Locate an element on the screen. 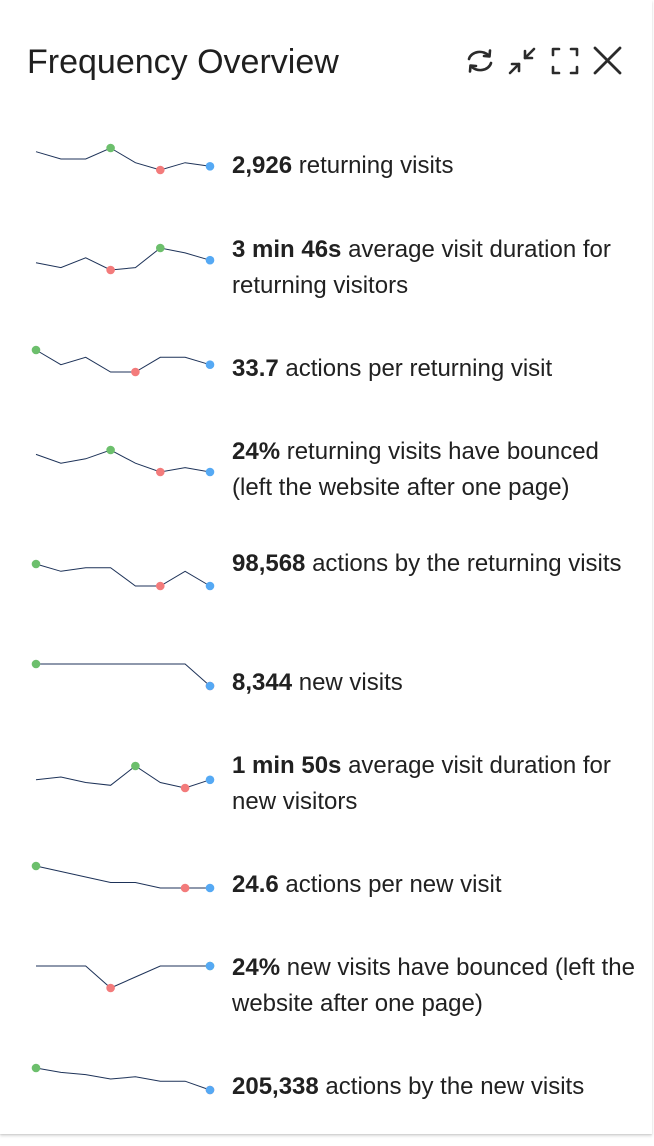 This screenshot has height=1146, width=654. metric-value: 3 min 46s is located at coordinates (287, 249).